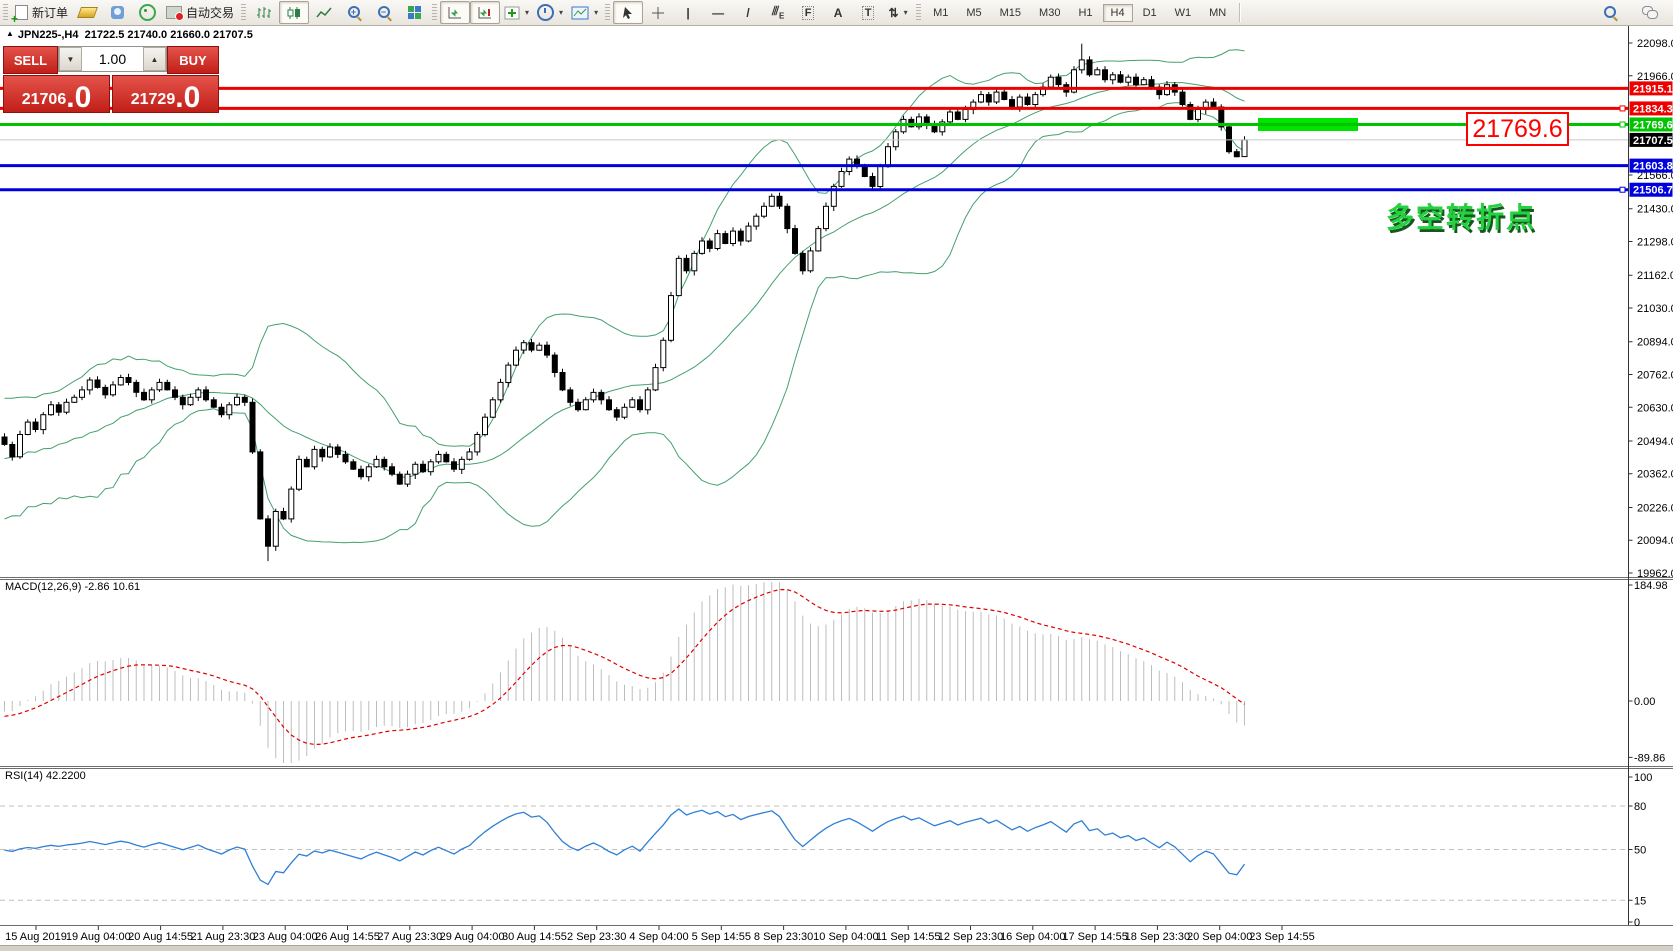 The image size is (1673, 951). What do you see at coordinates (898, 12) in the screenshot?
I see `arrow-tools-button: ⇅ ▾` at bounding box center [898, 12].